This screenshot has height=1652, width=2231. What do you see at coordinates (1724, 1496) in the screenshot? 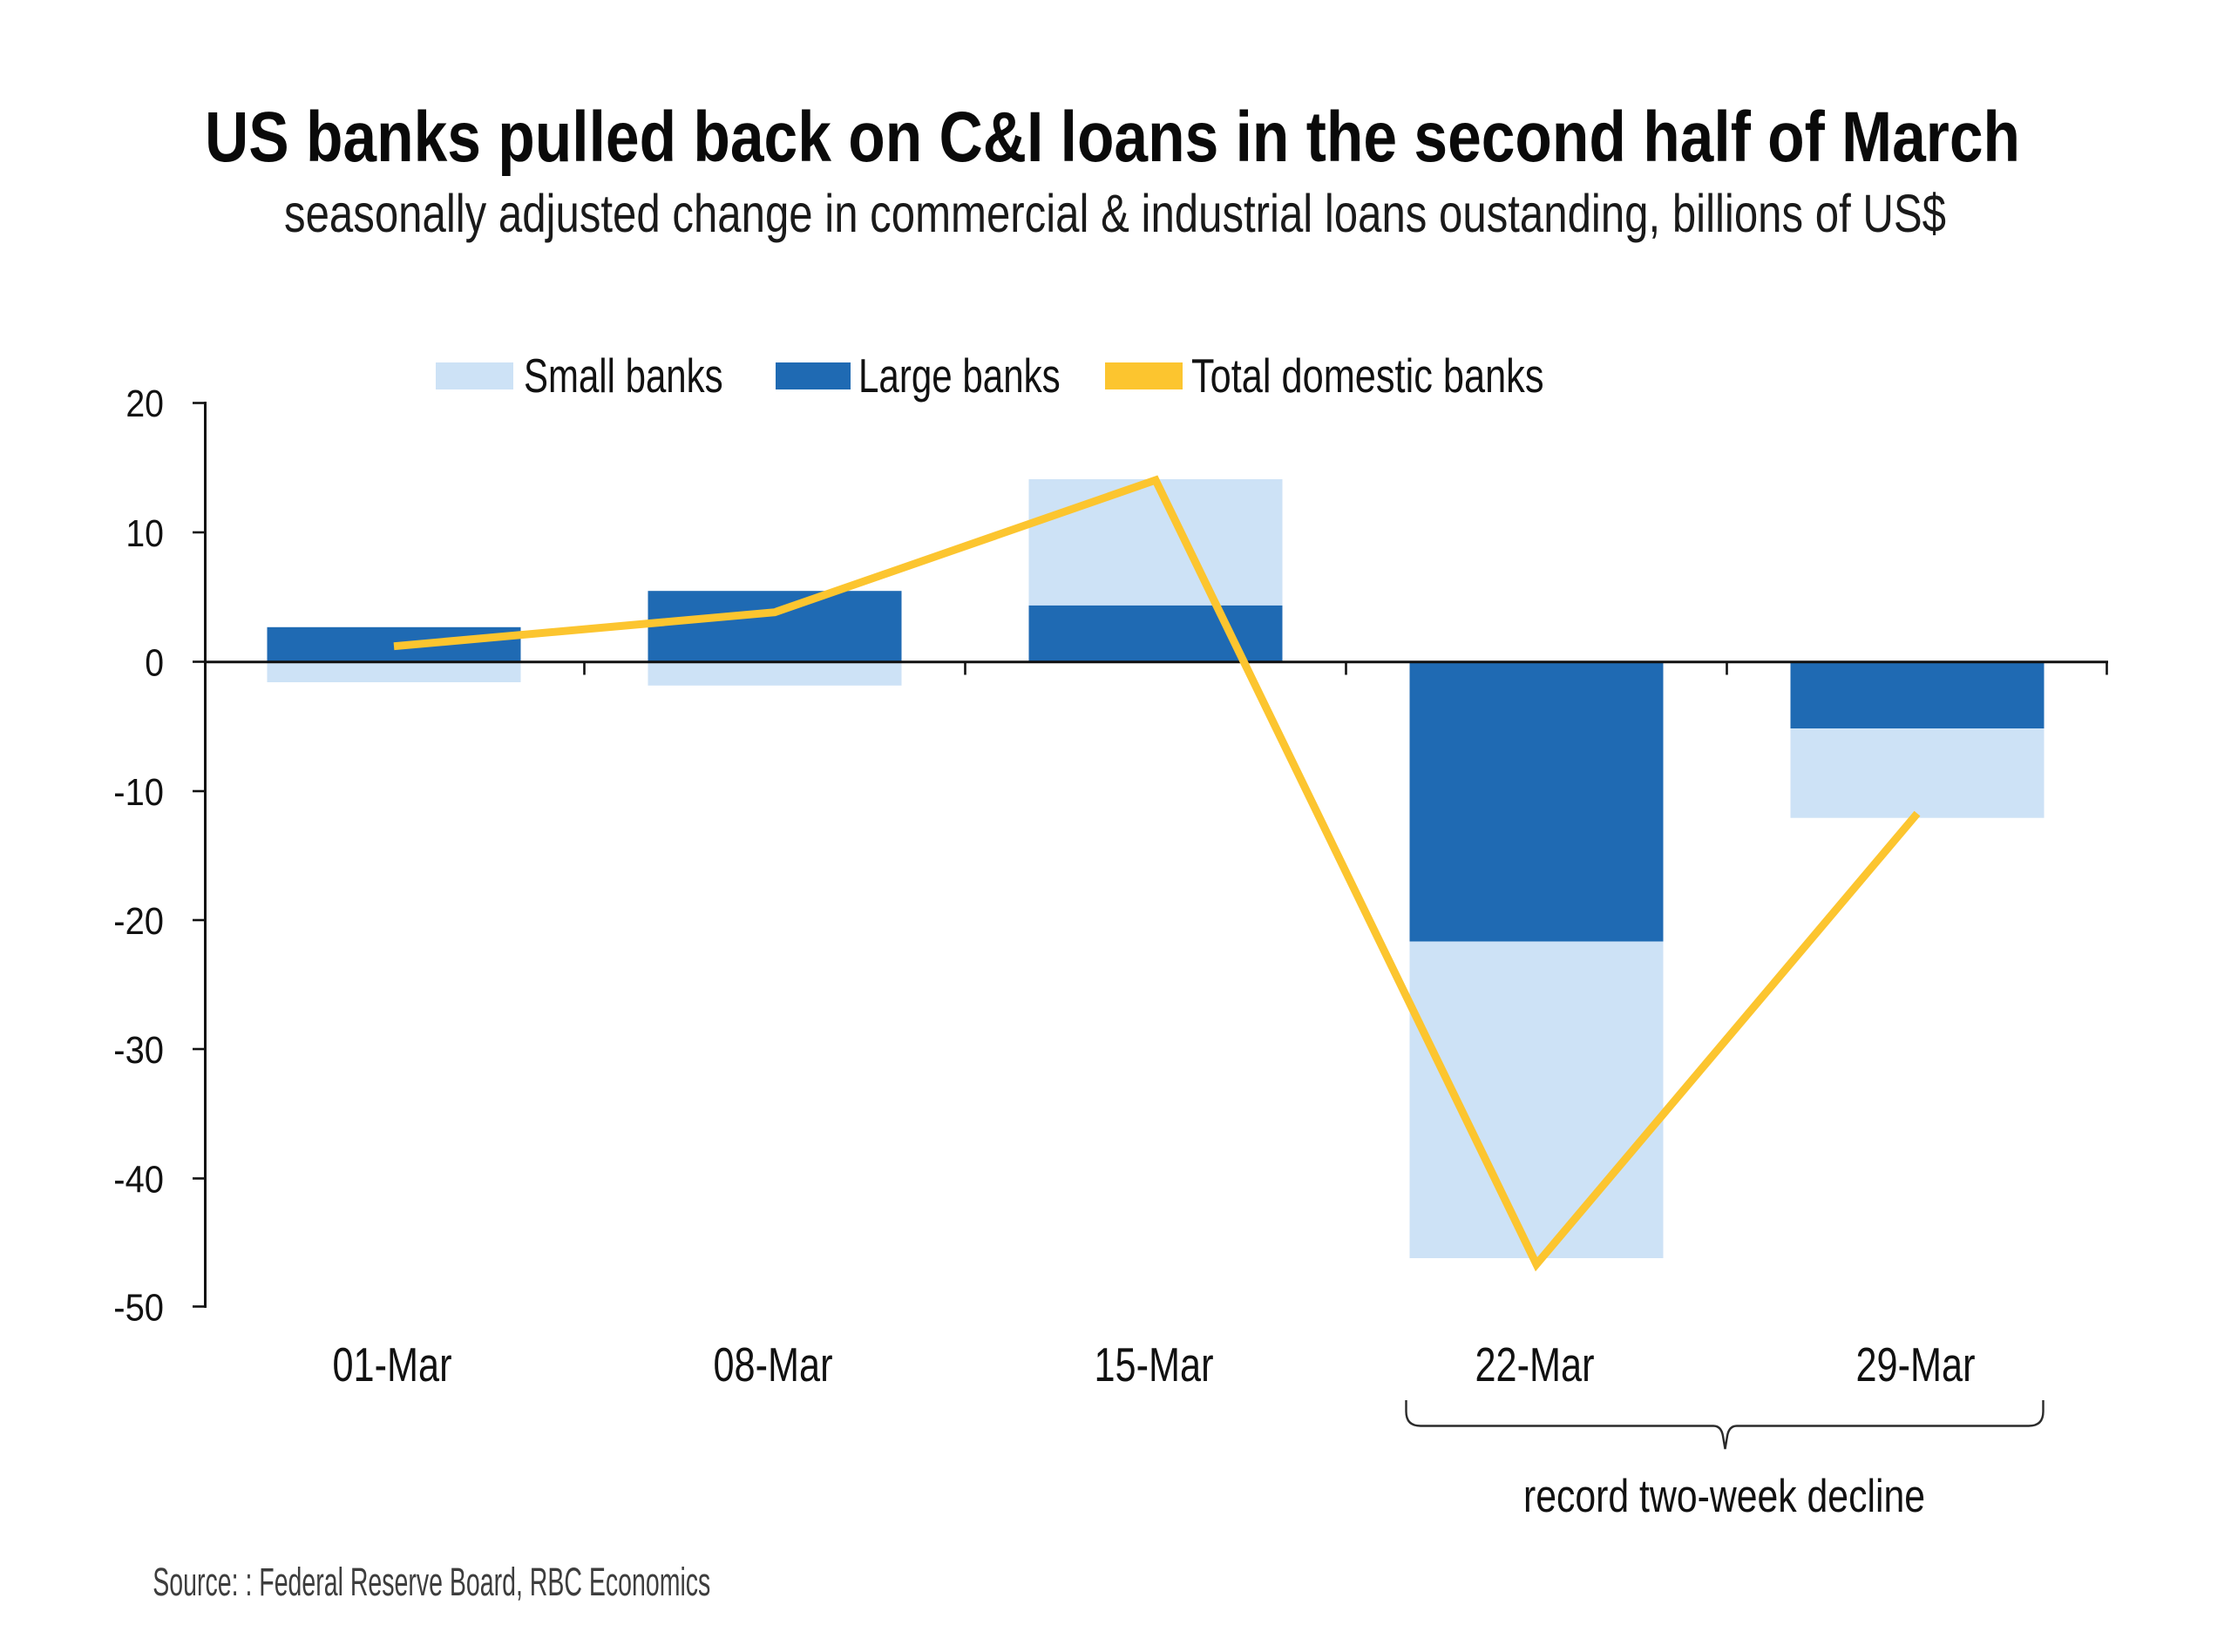
I see `svg-text: record two-week decline` at bounding box center [1724, 1496].